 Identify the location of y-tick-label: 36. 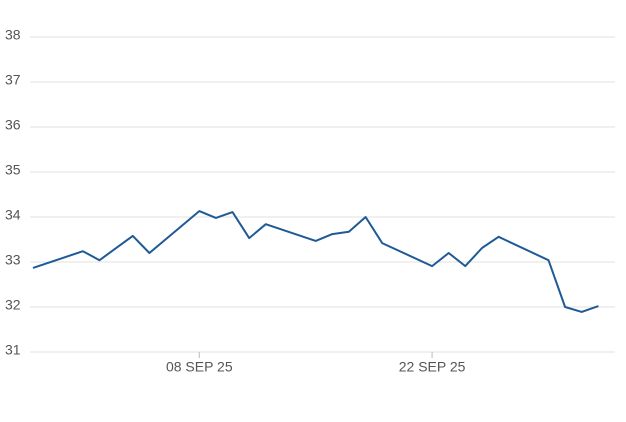
(13, 125).